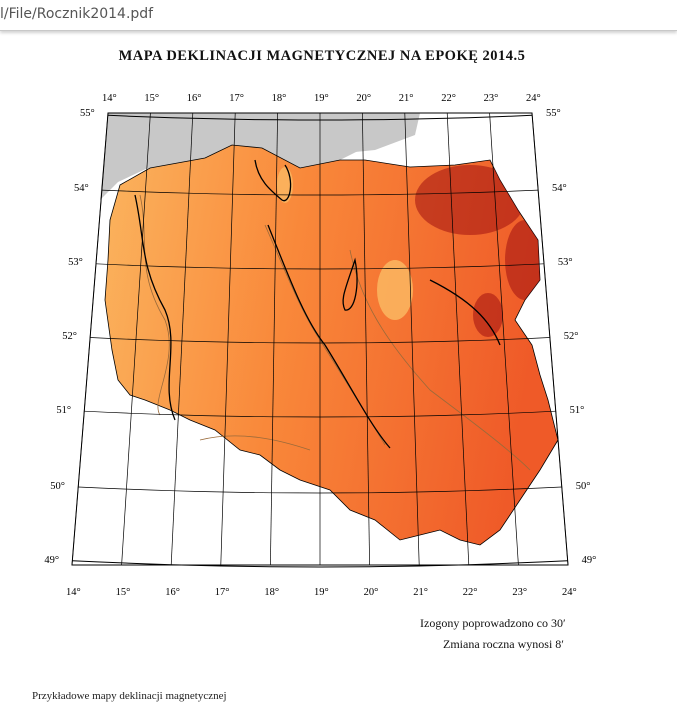 The width and height of the screenshot is (677, 702). I want to click on meridian-label-bottom-18: 18°, so click(271, 592).